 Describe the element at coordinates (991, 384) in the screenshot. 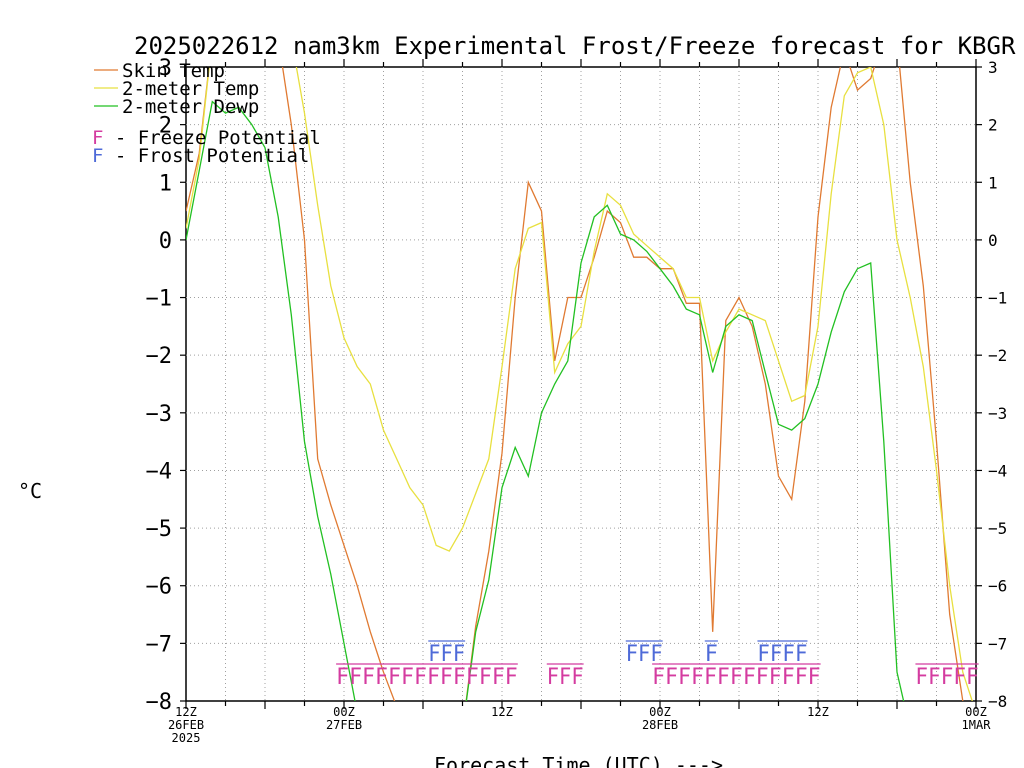

I see `y-axis-right: −8 −7 −6 −5 −4 −3 −2 −1 0 1 2 3` at that location.